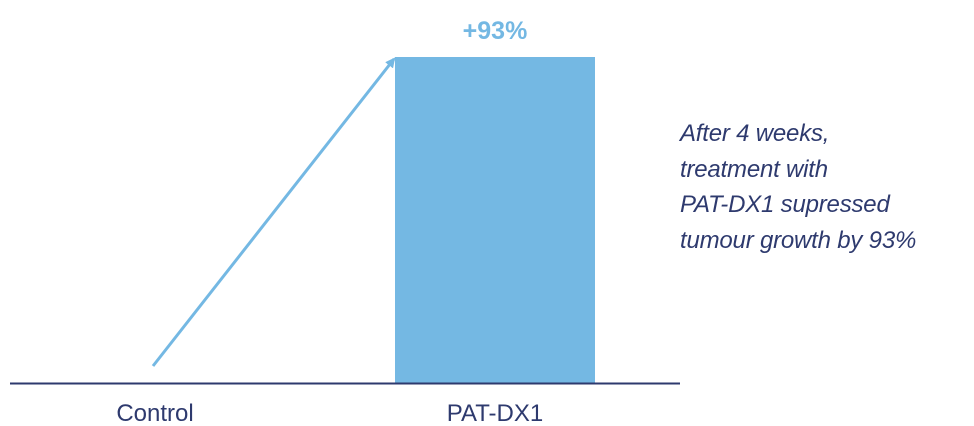 This screenshot has height=426, width=974. I want to click on category-label: PAT-DX1, so click(495, 413).